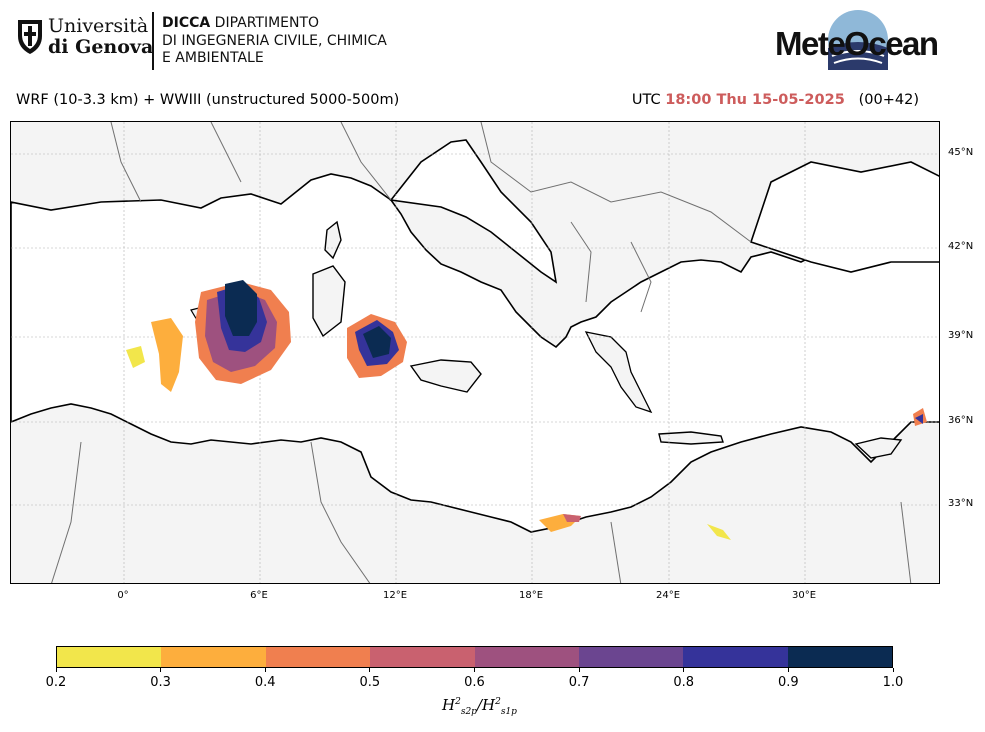  I want to click on lon-label-12e: 12°E, so click(395, 595).